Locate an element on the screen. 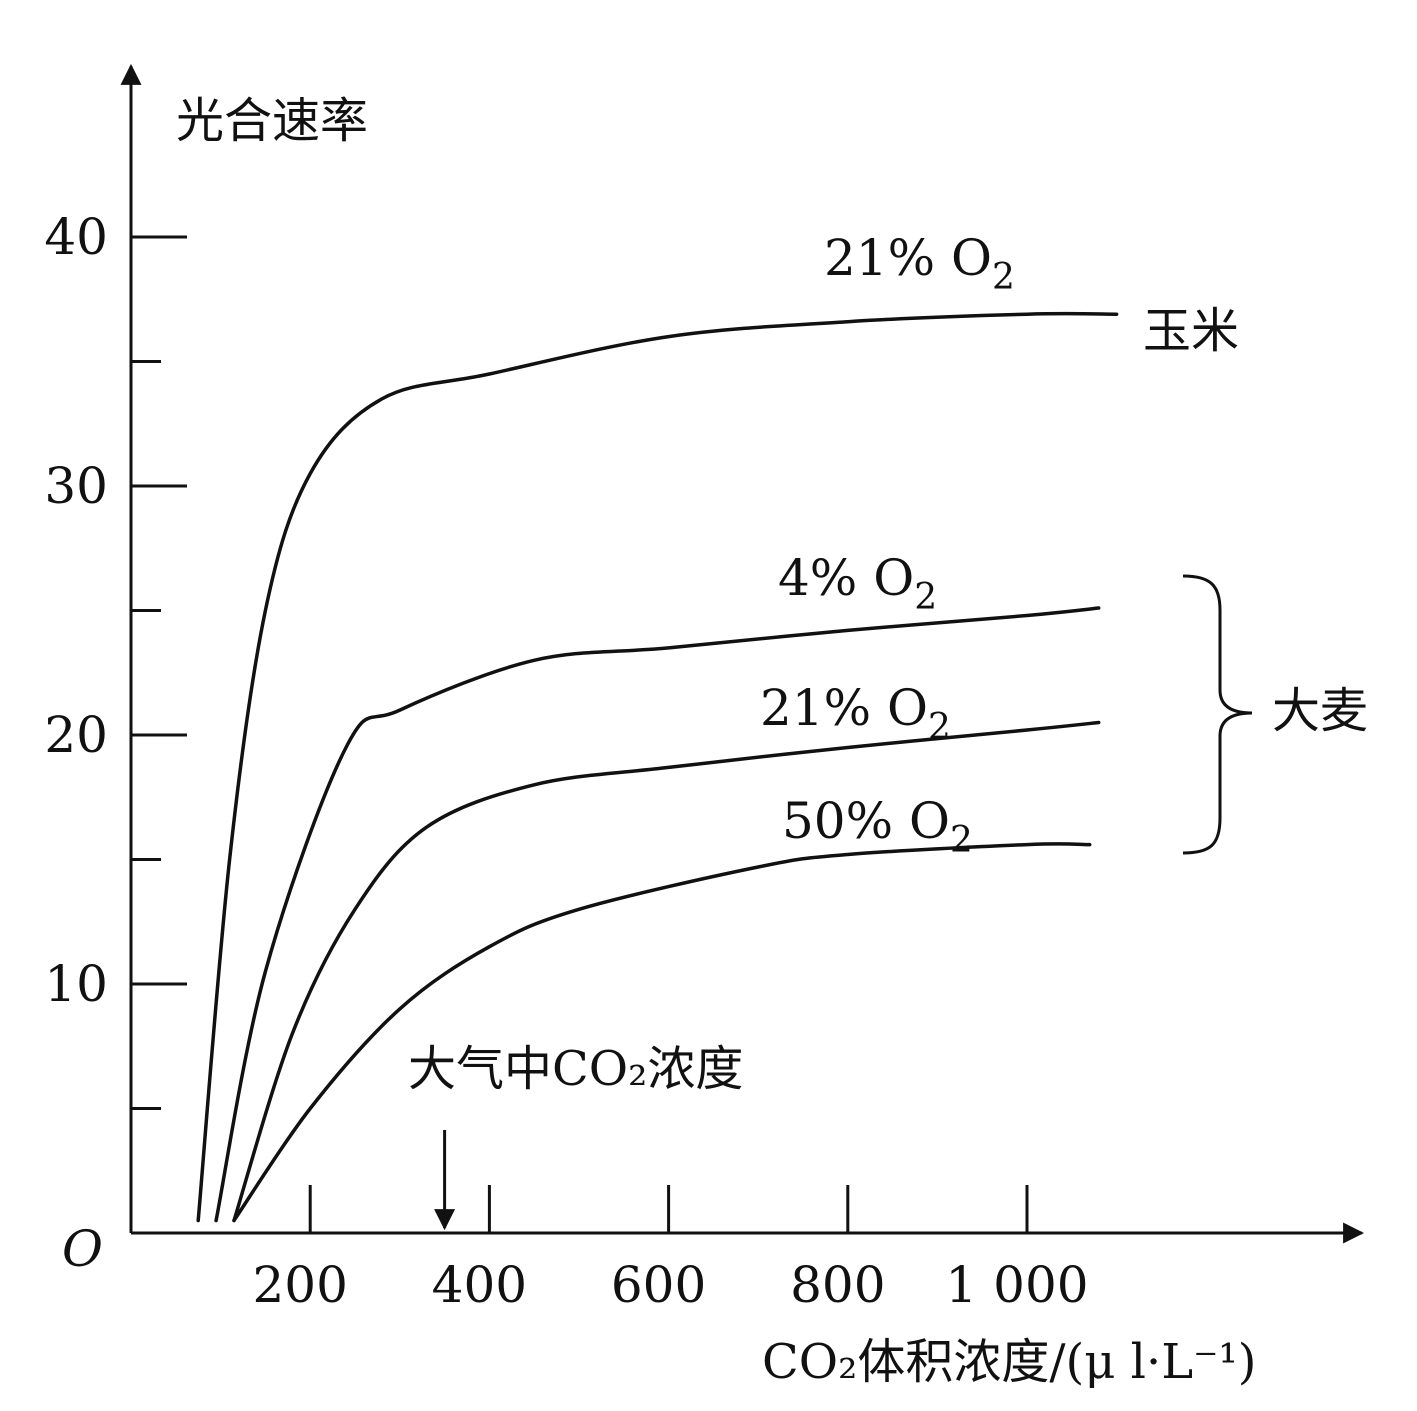 Image resolution: width=1417 pixels, height=1411 pixels. x-axis-title: CO₂体积浓度/(μ l·L⁻¹) is located at coordinates (1009, 1362).